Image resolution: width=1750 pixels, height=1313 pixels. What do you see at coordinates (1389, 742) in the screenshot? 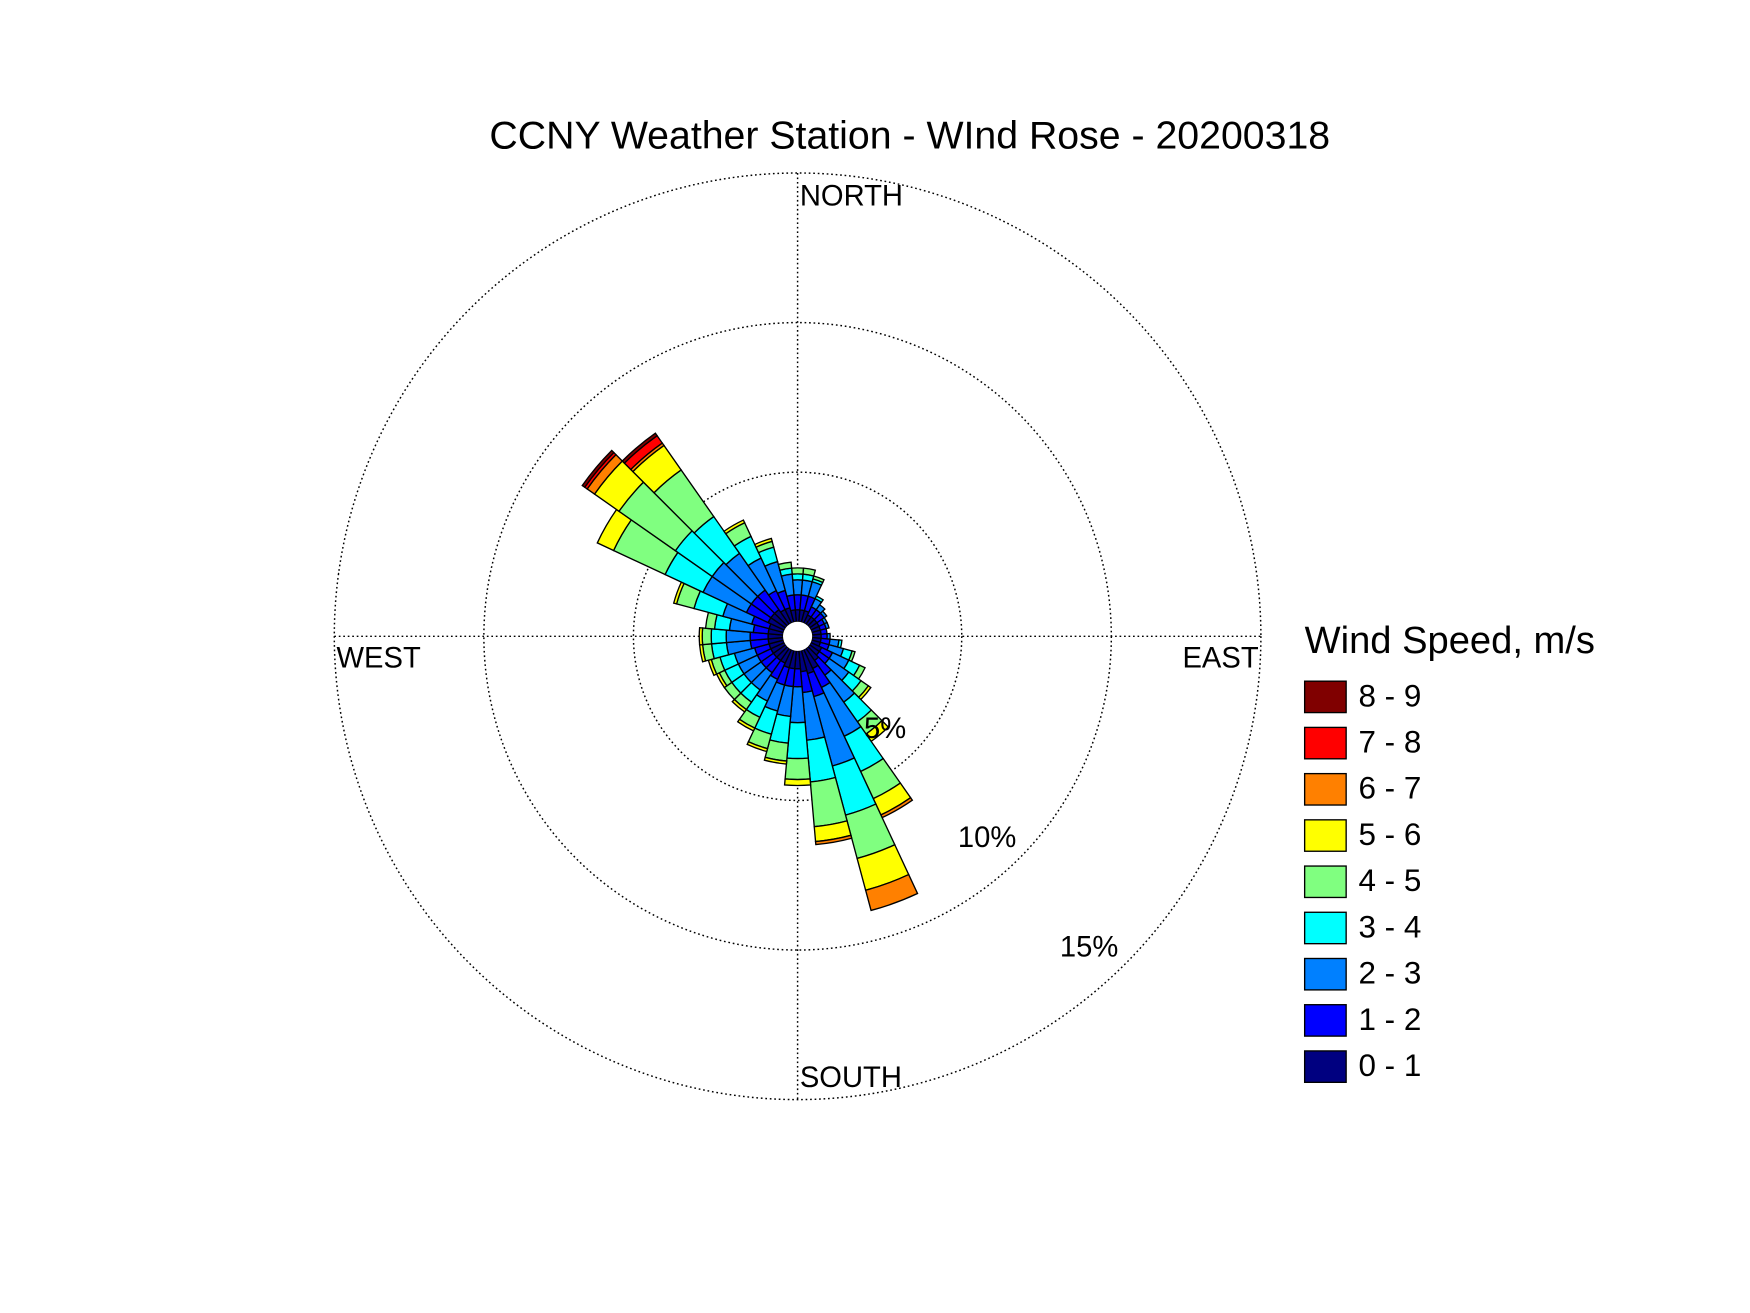
I see `legend-label: 7 - 8` at bounding box center [1389, 742].